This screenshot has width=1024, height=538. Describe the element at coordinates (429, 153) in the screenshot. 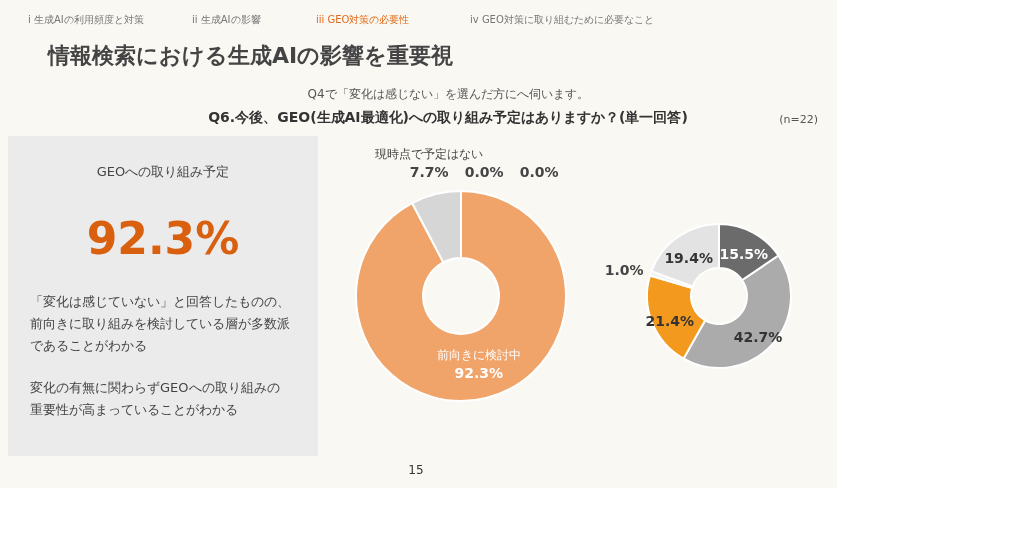

I see `slice-label: 現時点で予定はない` at that location.